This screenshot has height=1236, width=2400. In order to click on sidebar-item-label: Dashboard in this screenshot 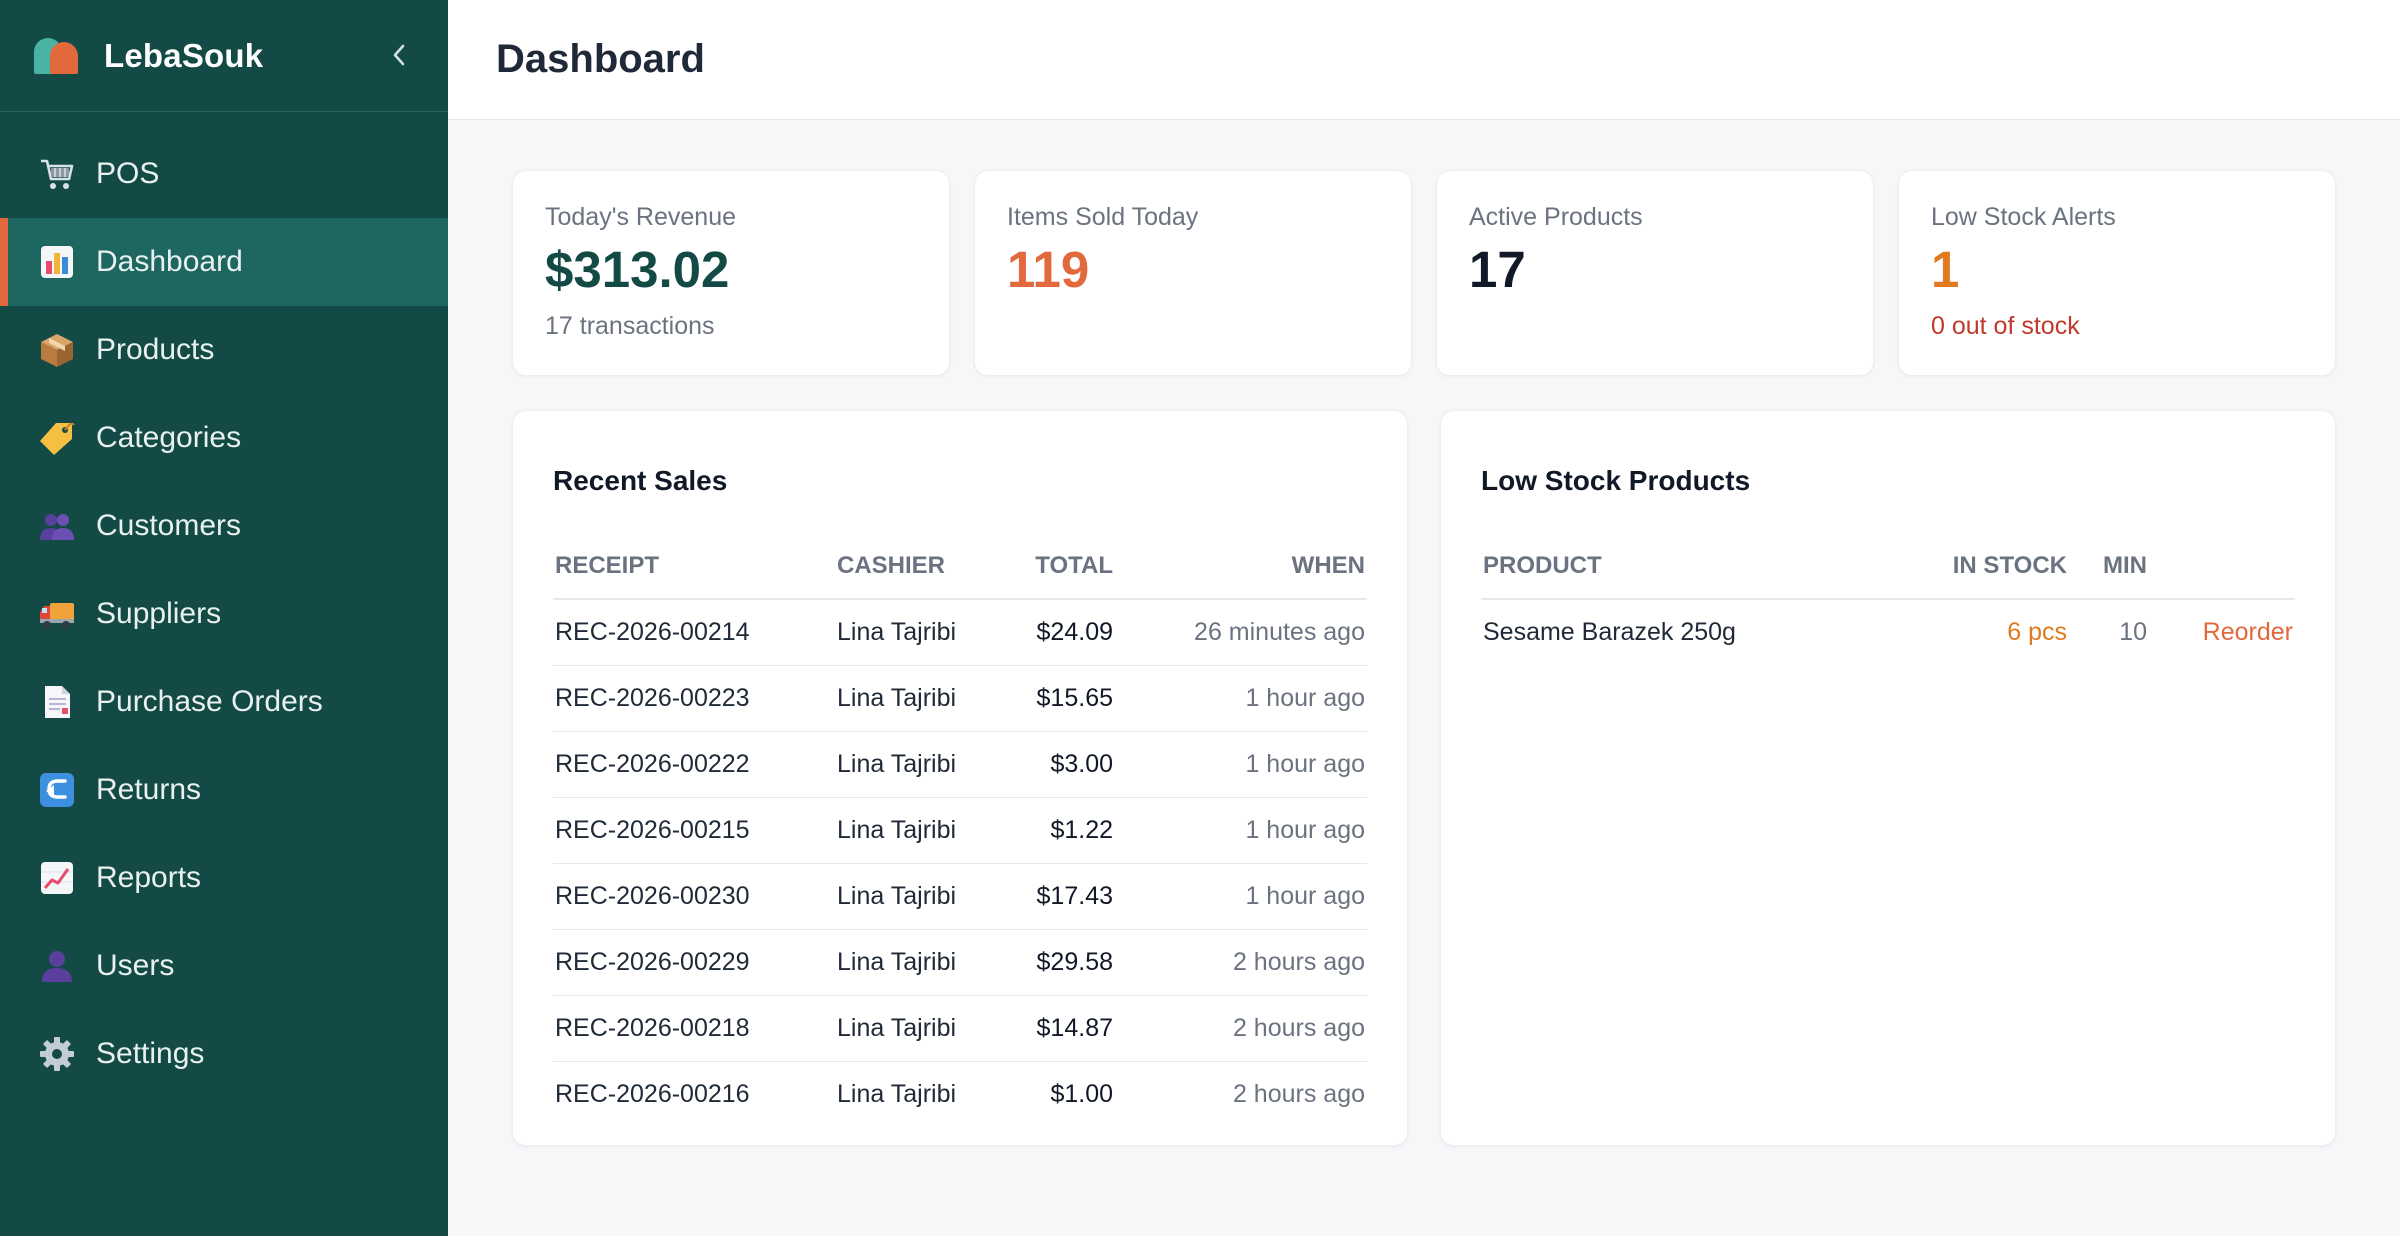, I will do `click(169, 261)`.